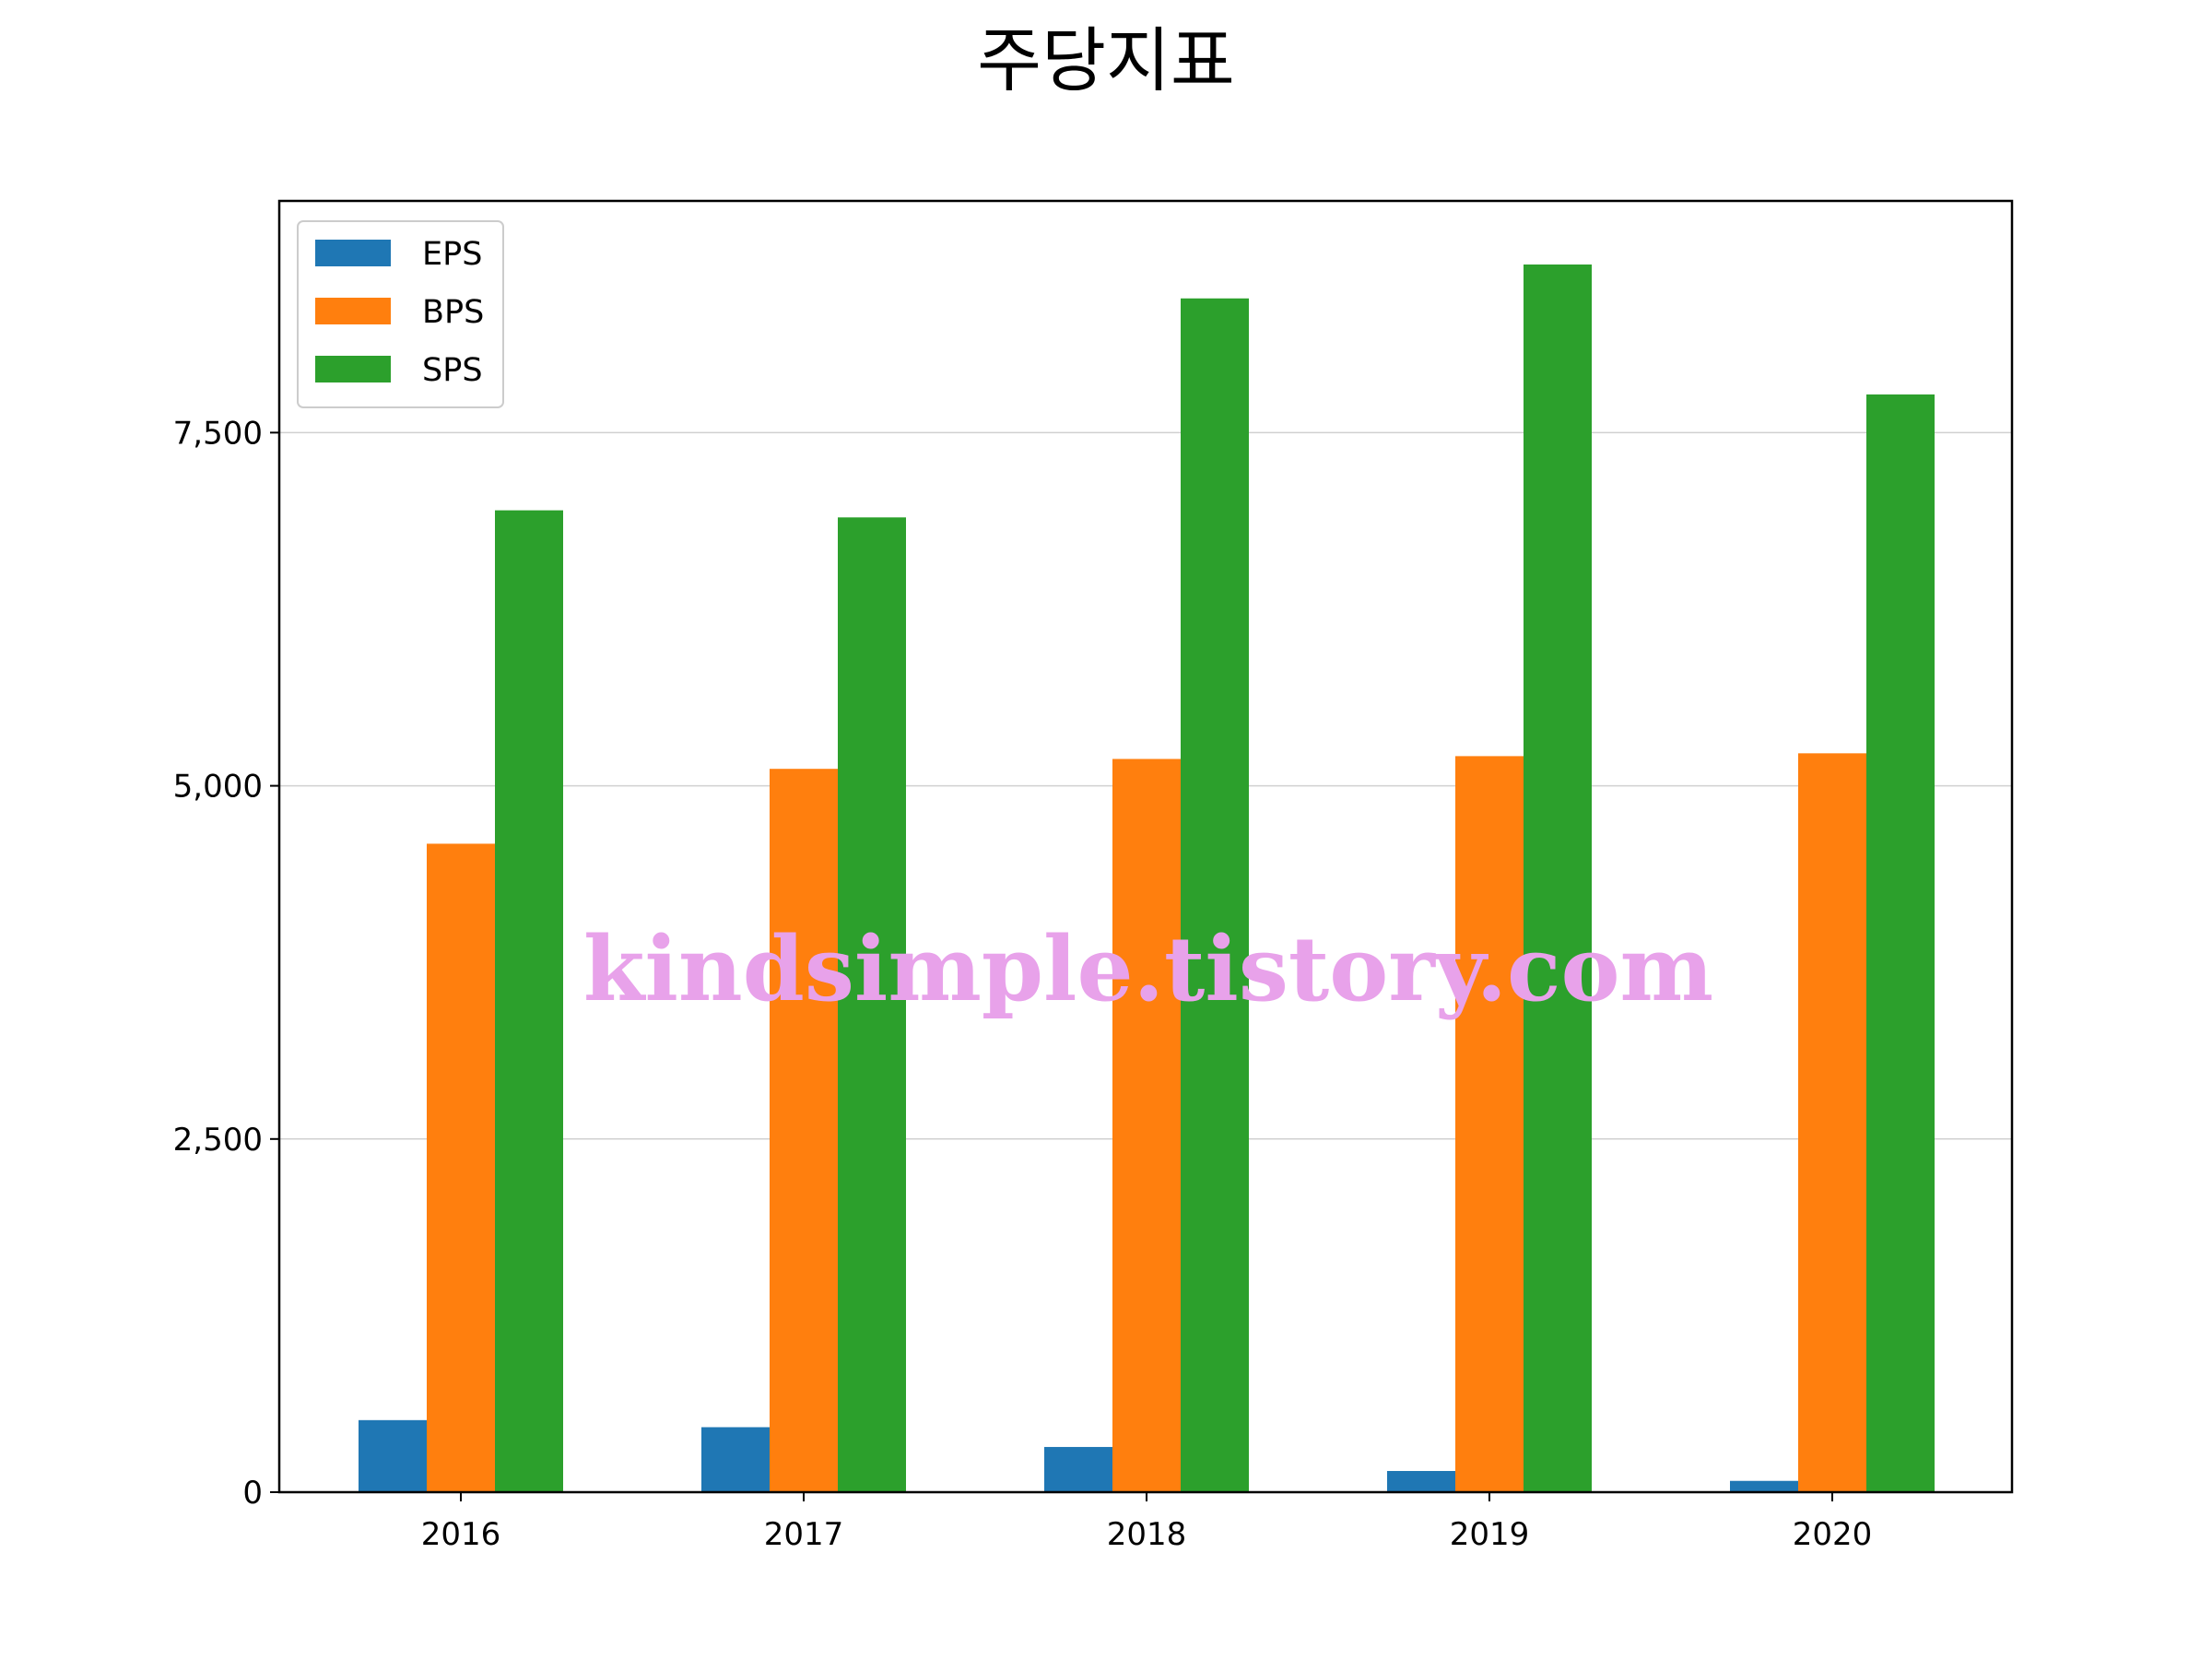 This screenshot has height=1659, width=2212. I want to click on x-tick-label: 2019, so click(1490, 1534).